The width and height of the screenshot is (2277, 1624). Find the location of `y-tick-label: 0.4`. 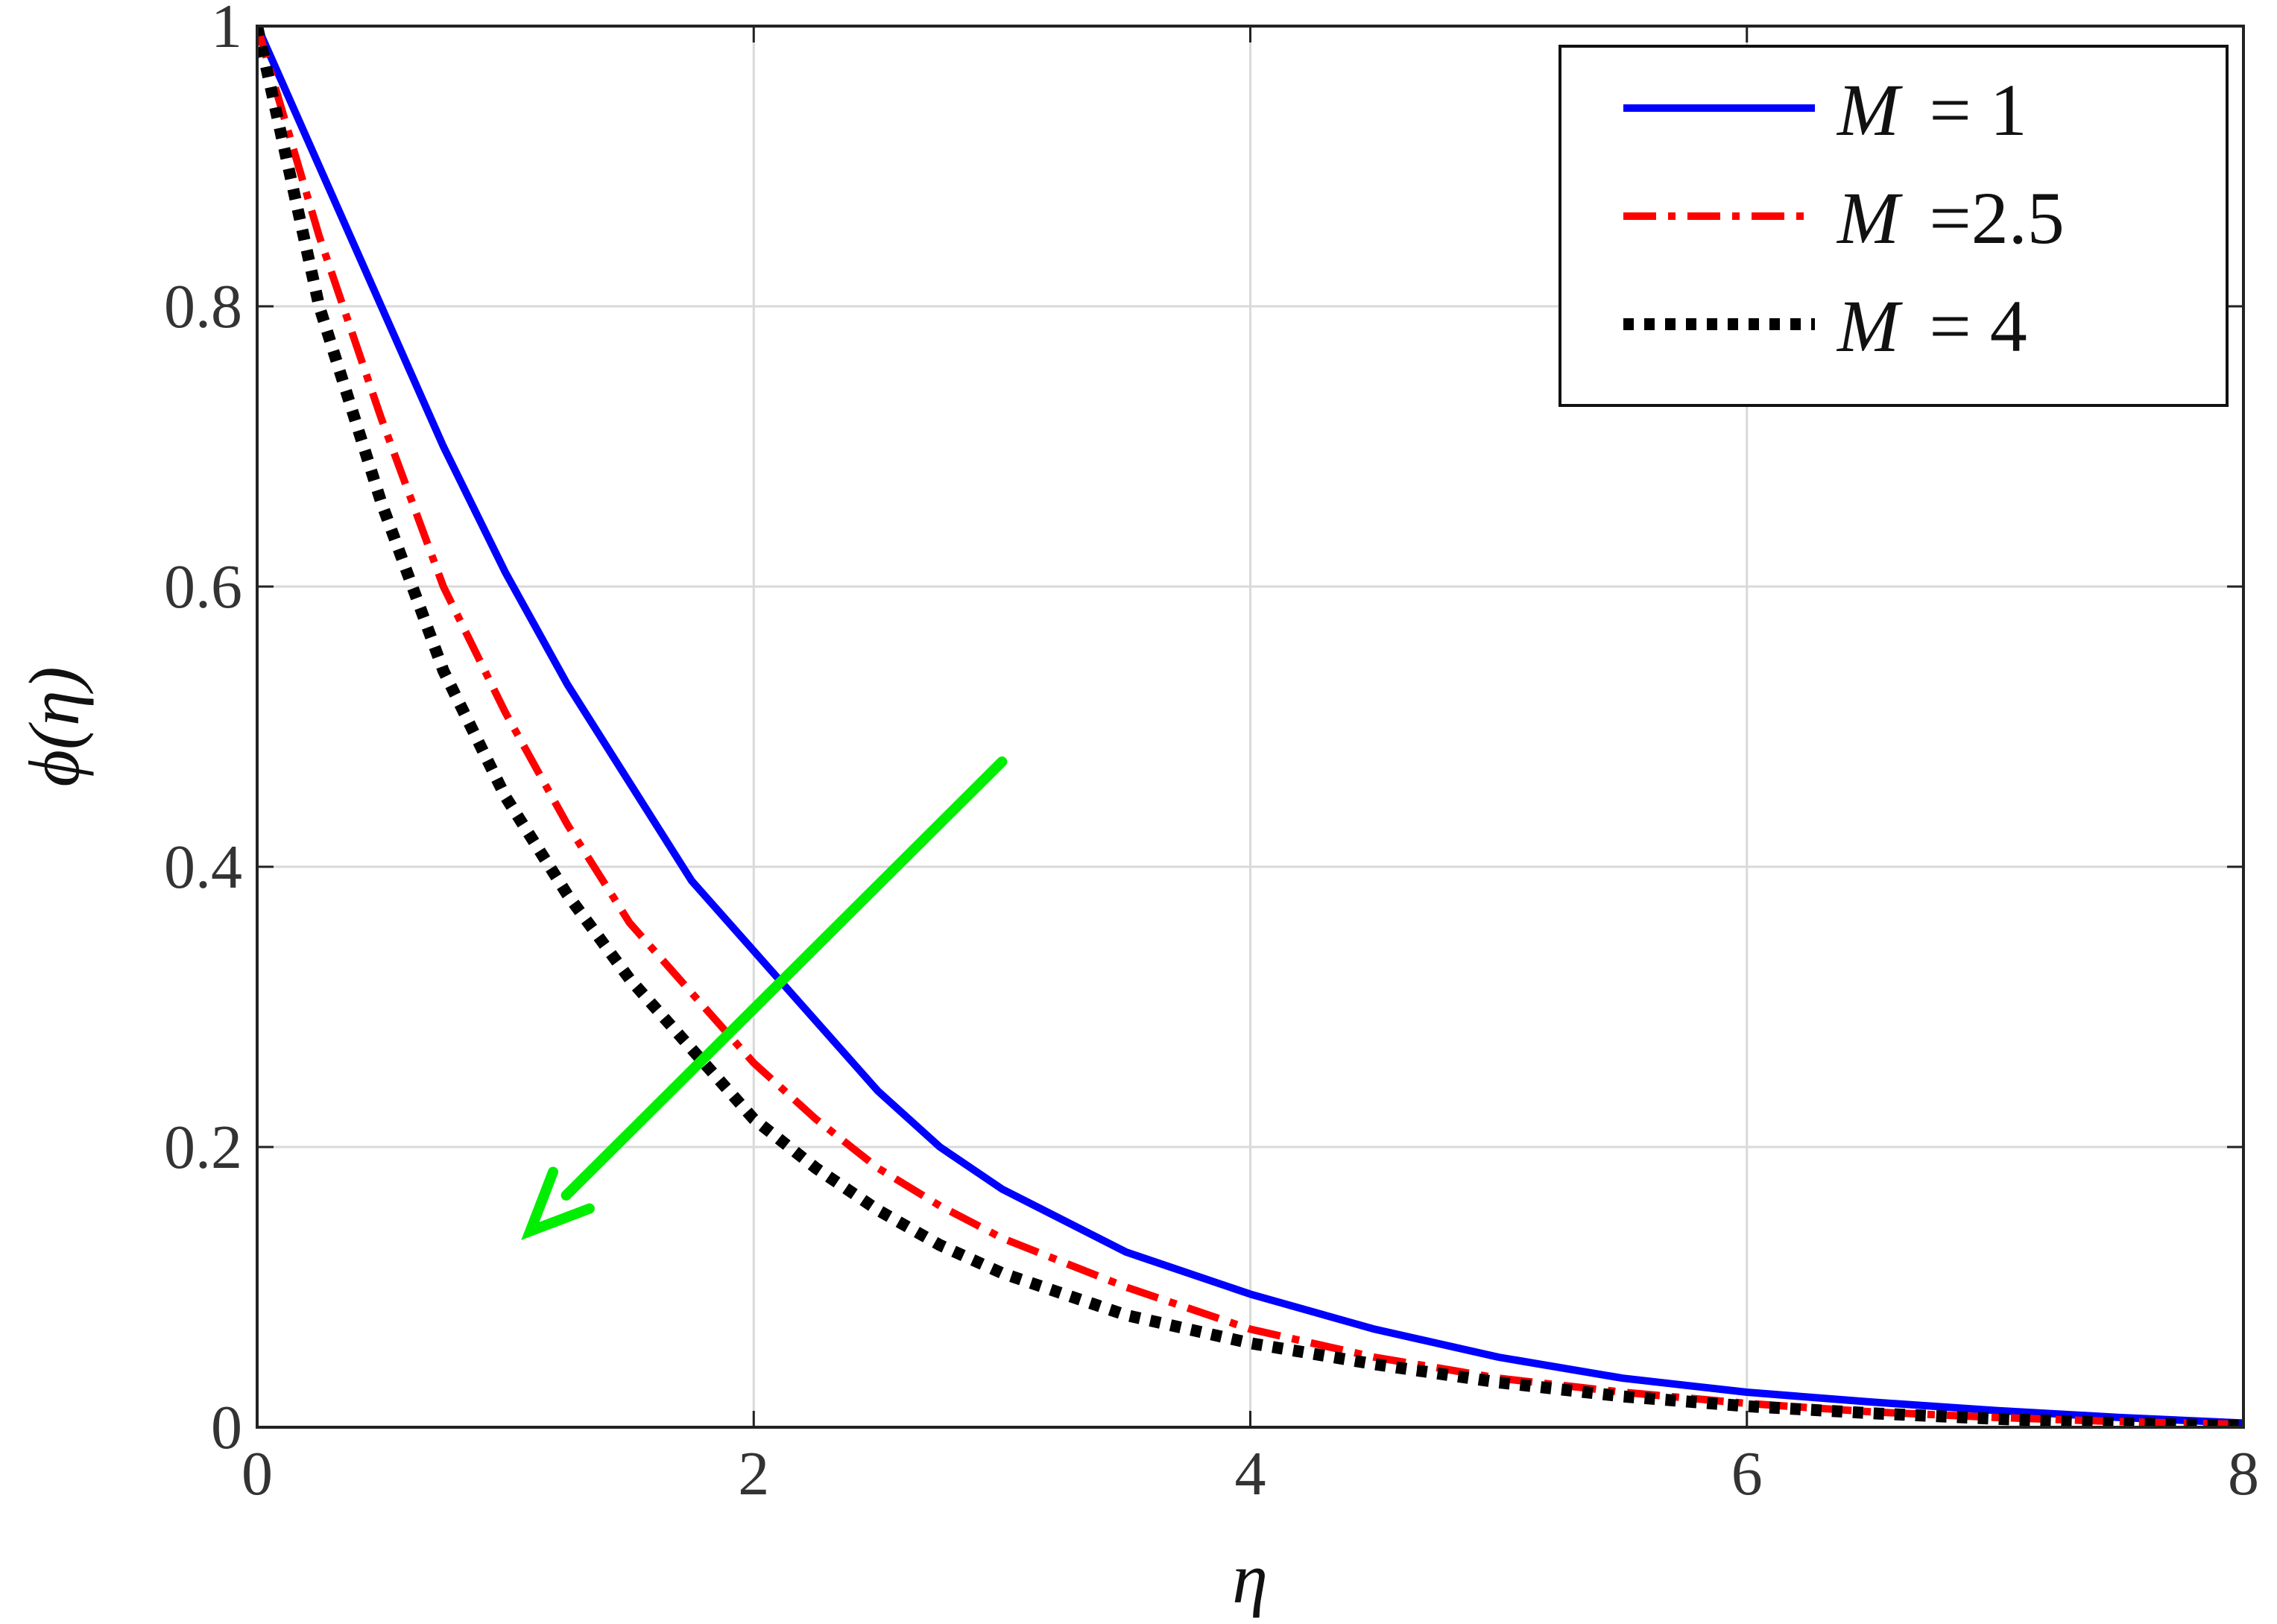

y-tick-label: 0.4 is located at coordinates (203, 867).